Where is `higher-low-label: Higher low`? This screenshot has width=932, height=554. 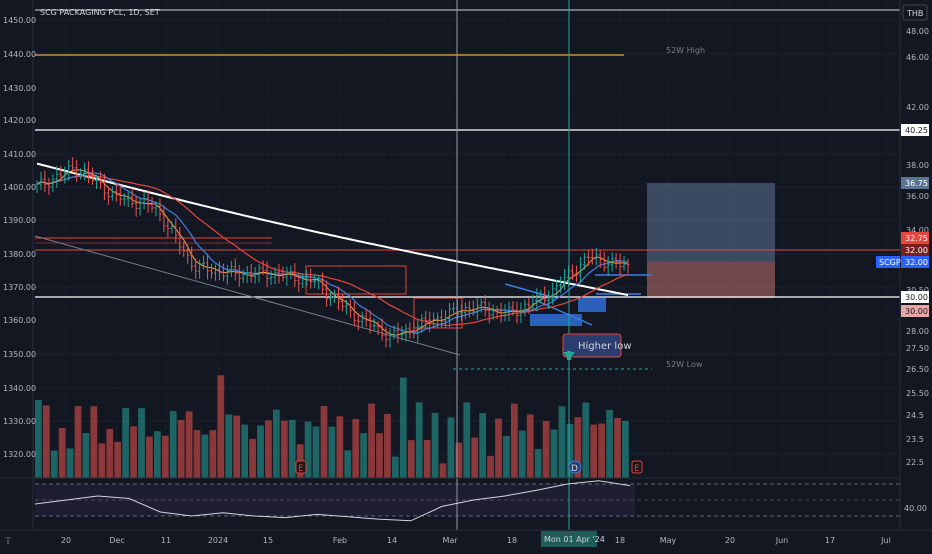 higher-low-label: Higher low is located at coordinates (605, 346).